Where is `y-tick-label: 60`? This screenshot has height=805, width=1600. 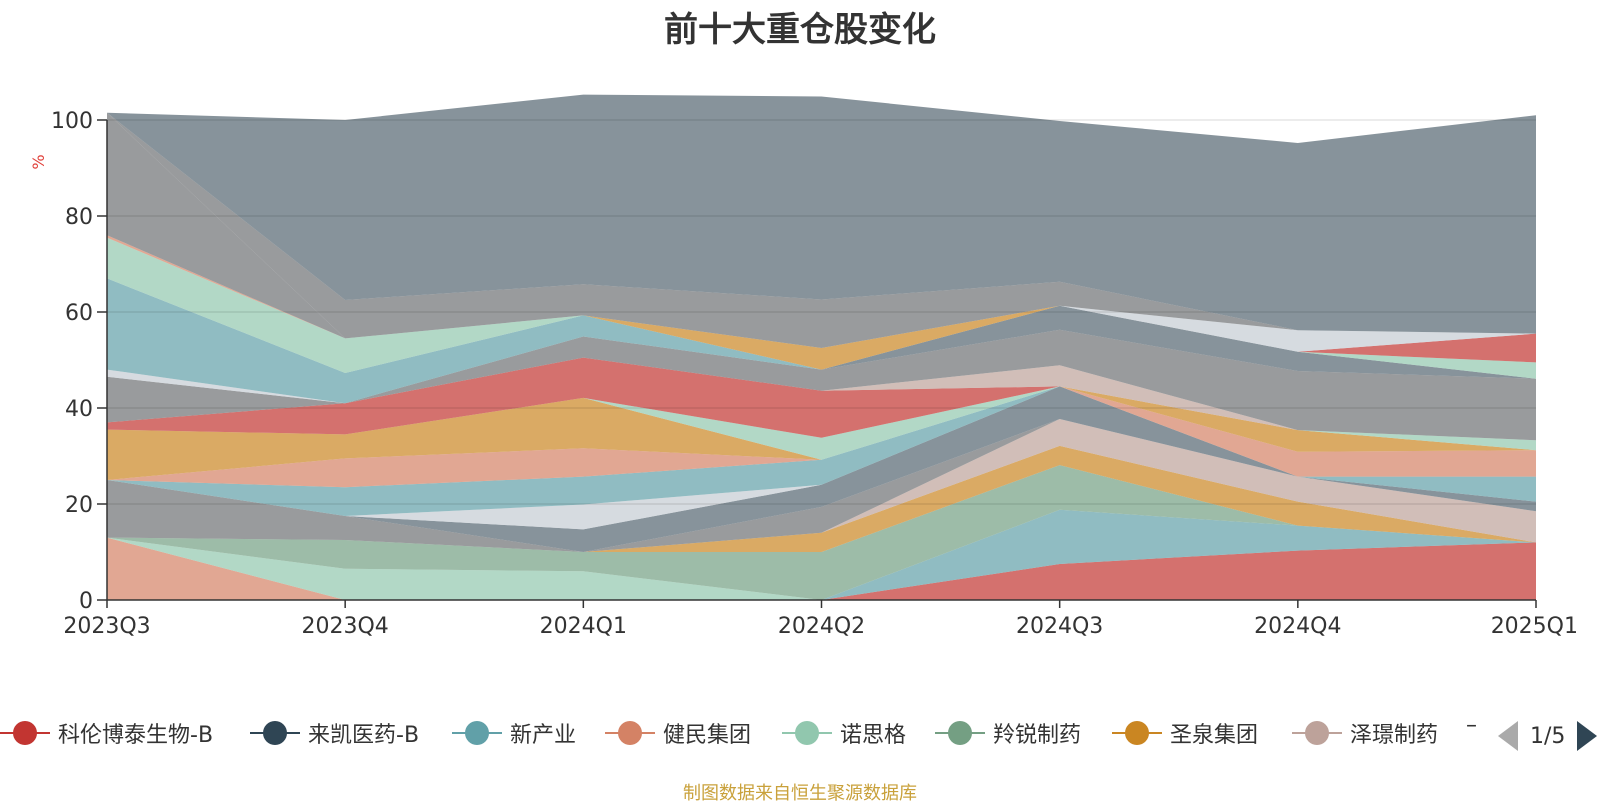 y-tick-label: 60 is located at coordinates (79, 313).